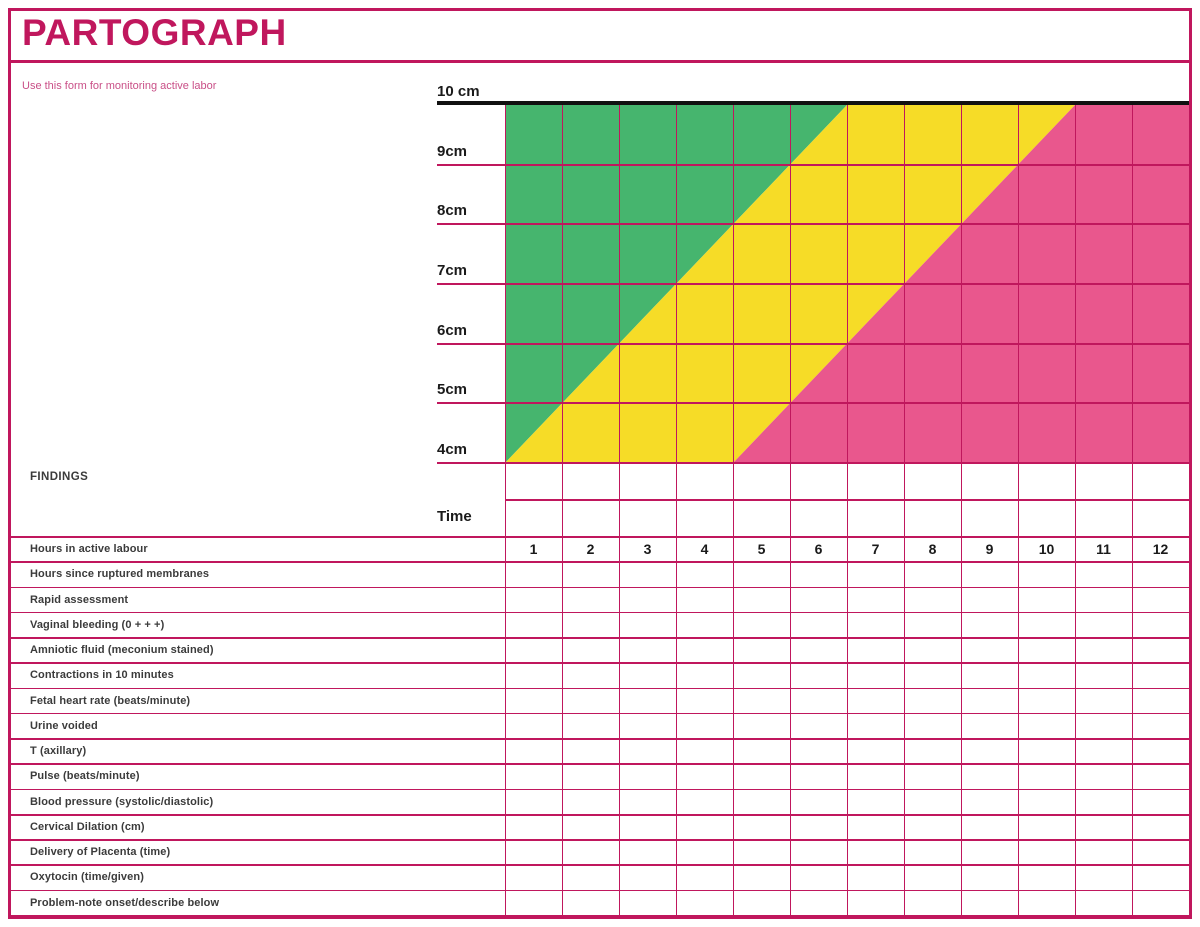 Image resolution: width=1200 pixels, height=927 pixels. I want to click on hour-cell: 8, so click(932, 549).